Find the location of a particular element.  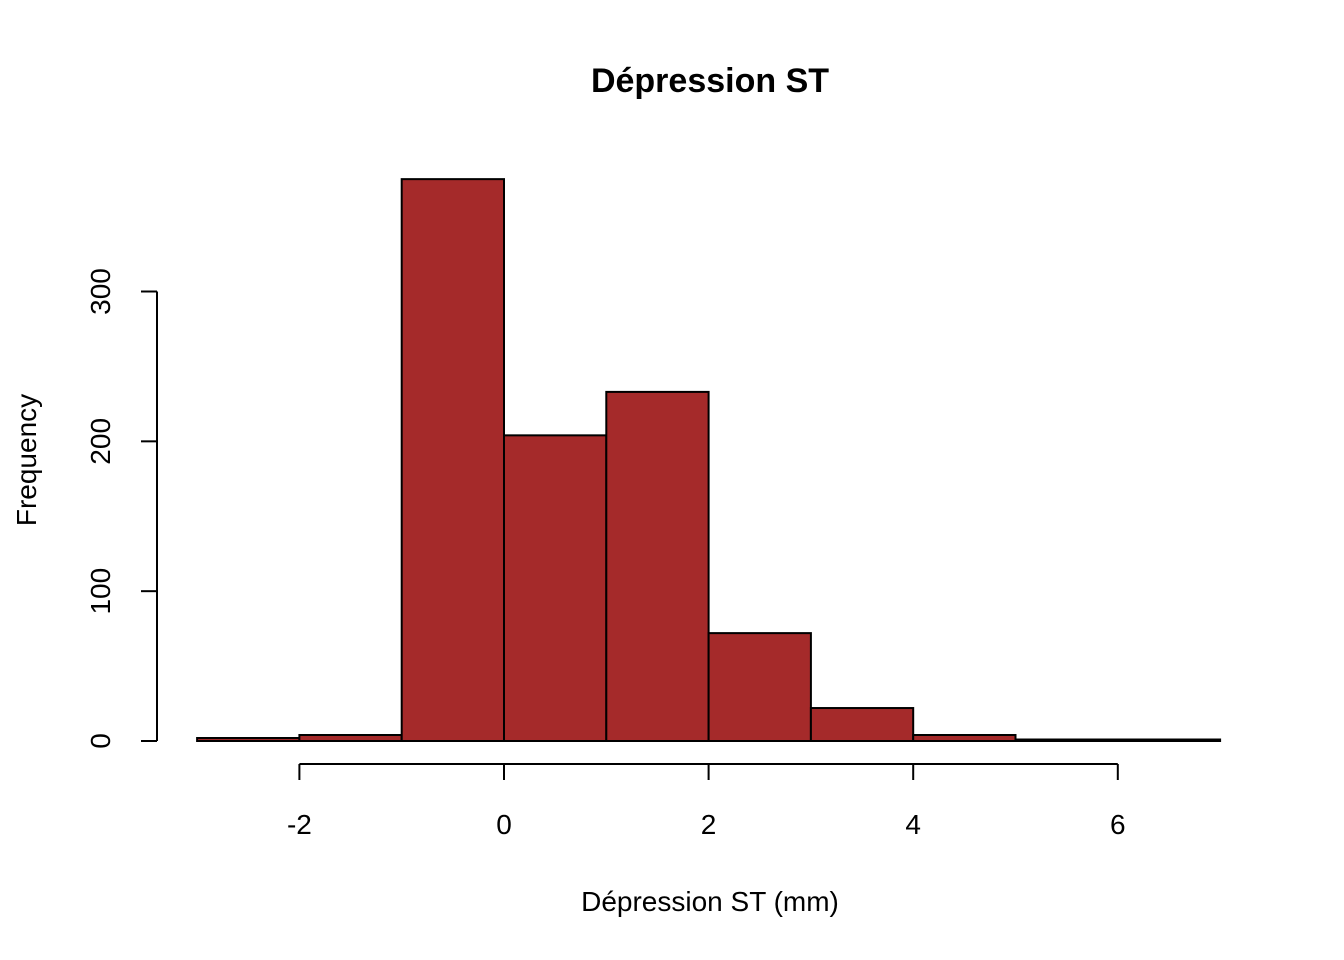

x-tick-label: 4 is located at coordinates (913, 824).